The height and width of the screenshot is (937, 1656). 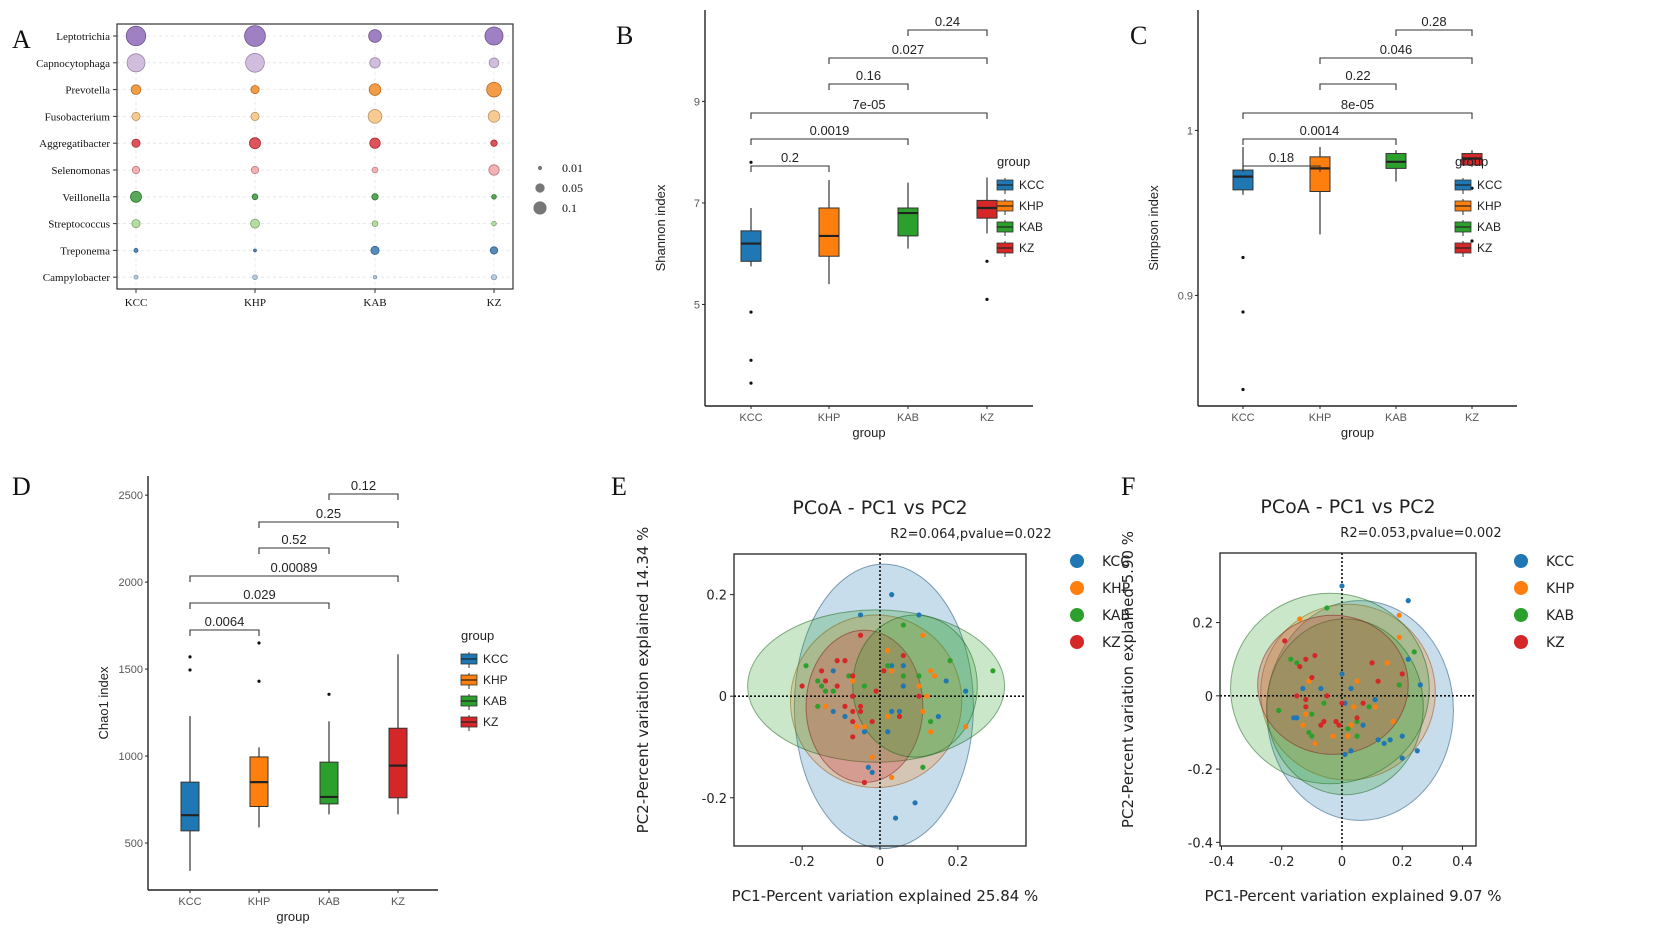 I want to click on y-tick-label: 5, so click(x=697, y=305).